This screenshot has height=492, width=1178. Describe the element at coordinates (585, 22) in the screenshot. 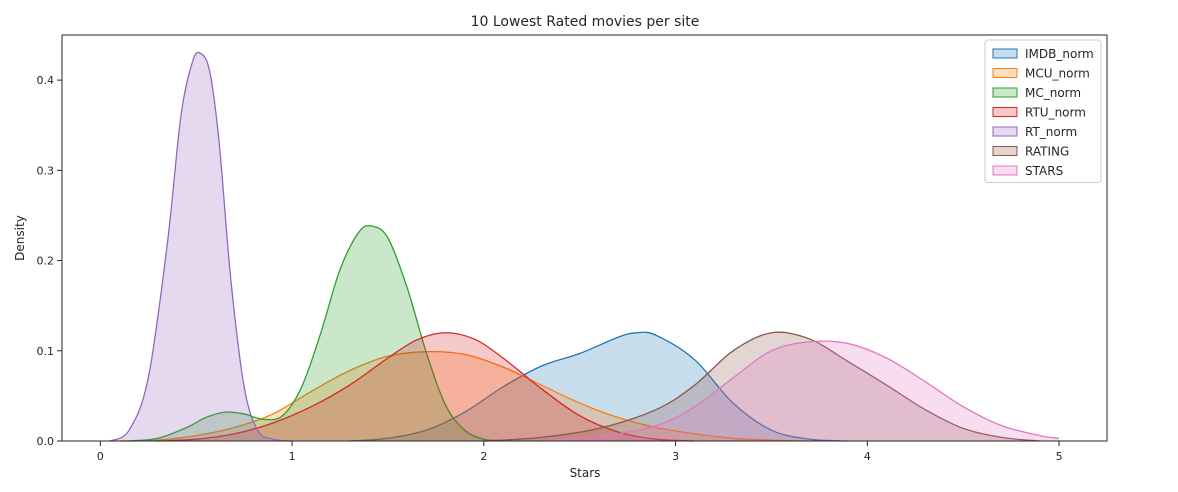

I see `chart-title: 10 Lowest Rated movies per site` at that location.